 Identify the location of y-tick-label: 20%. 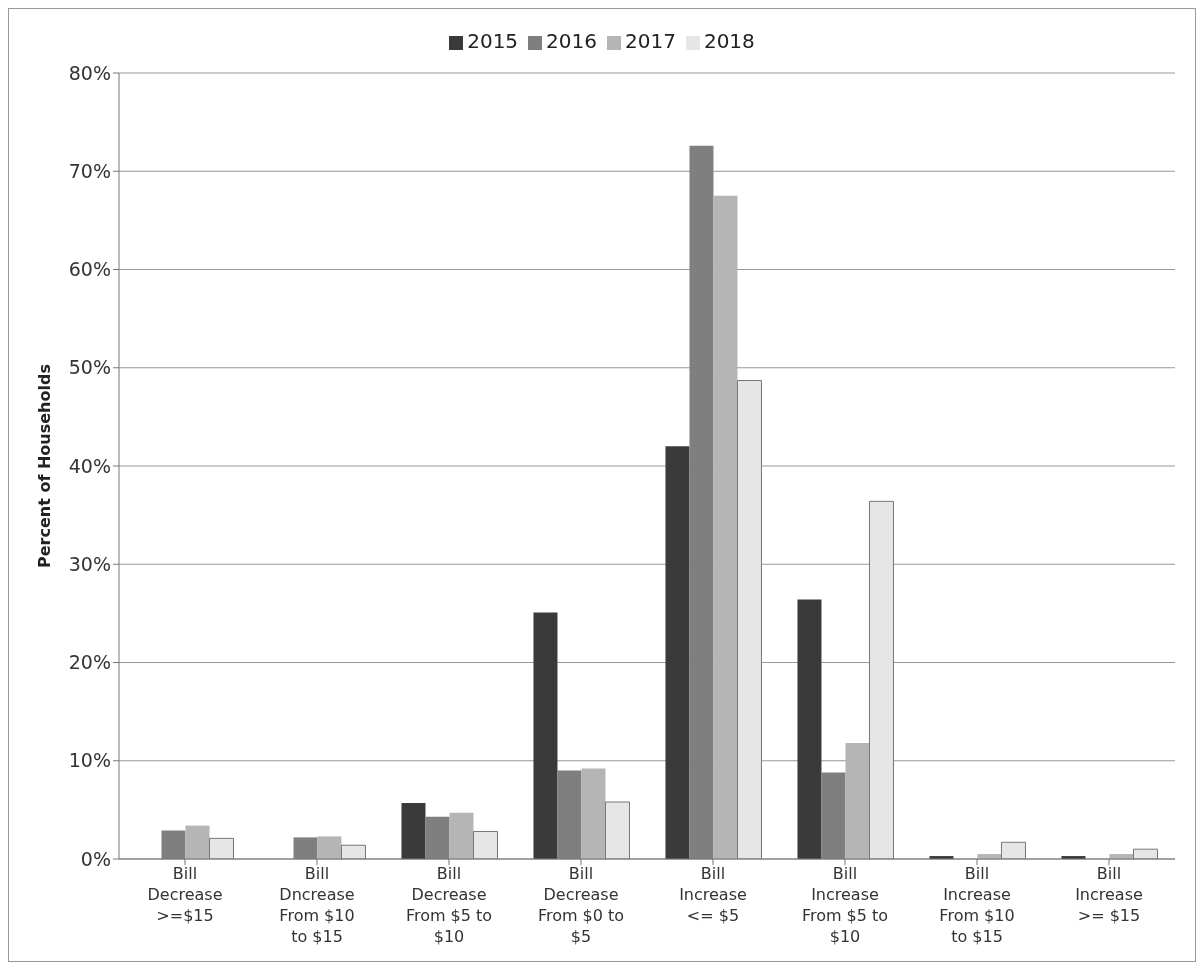
(89, 662).